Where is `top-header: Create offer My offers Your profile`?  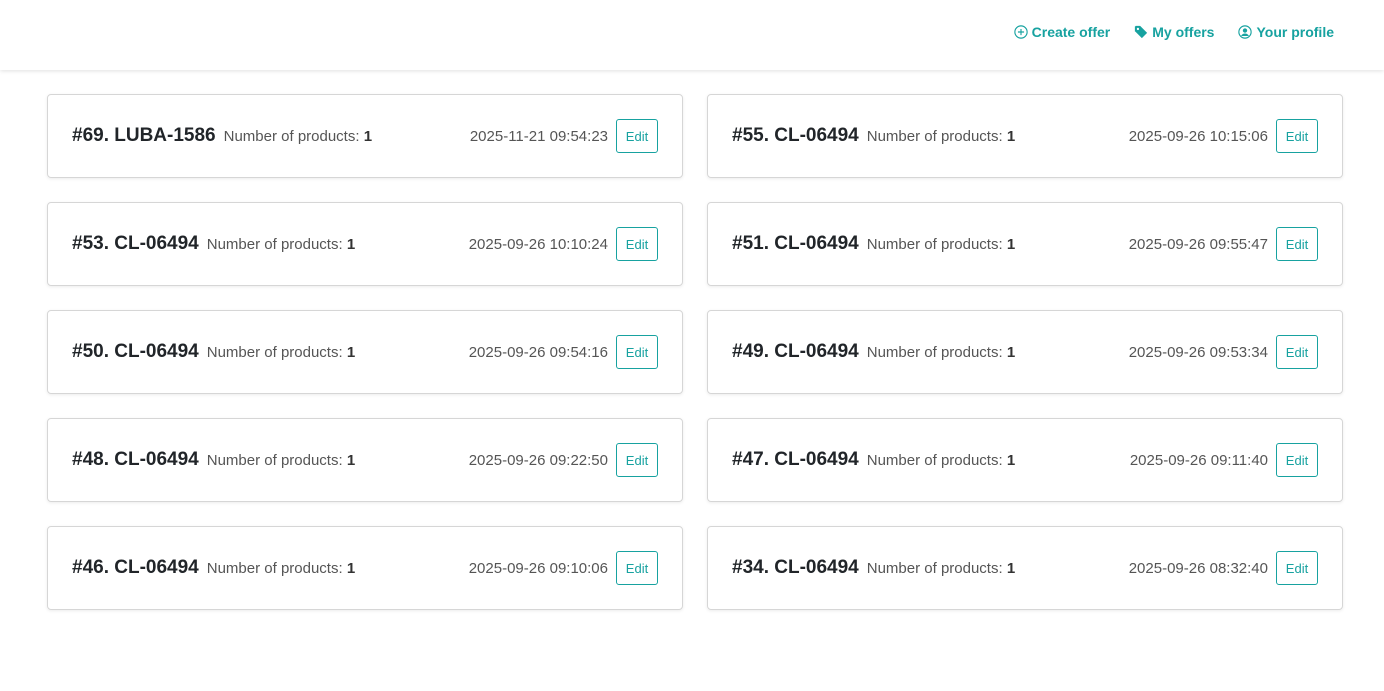 top-header: Create offer My offers Your profile is located at coordinates (692, 35).